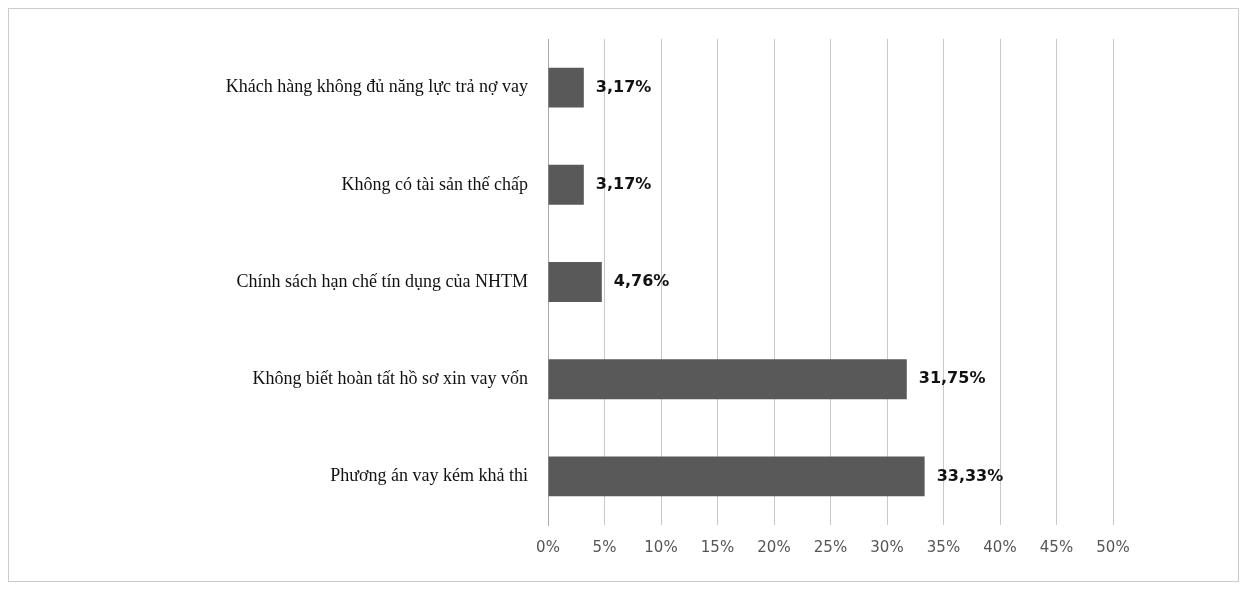 The image size is (1247, 590). What do you see at coordinates (1113, 546) in the screenshot?
I see `x-tick-label: 50%` at bounding box center [1113, 546].